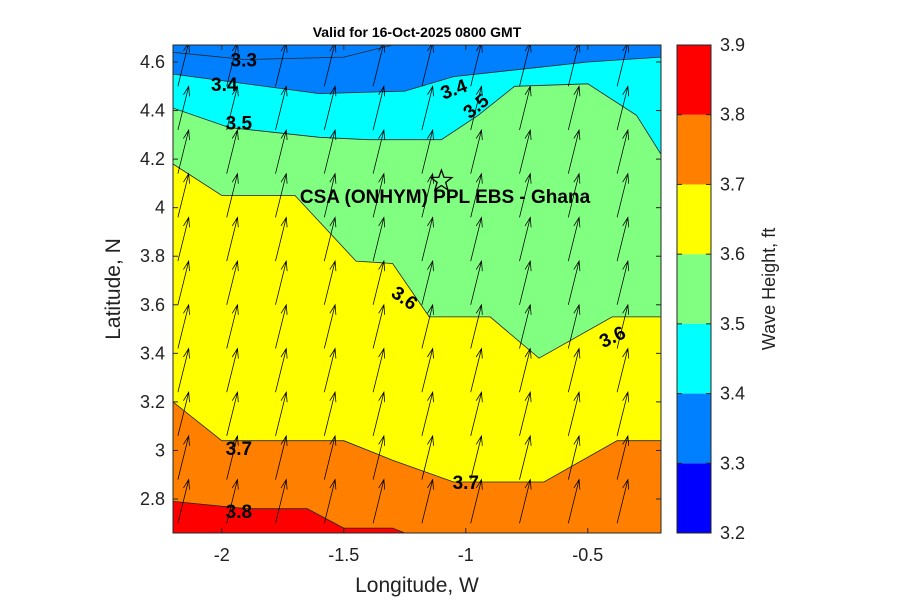 This screenshot has height=600, width=900. Describe the element at coordinates (224, 85) in the screenshot. I see `contour-label: 3.4` at that location.